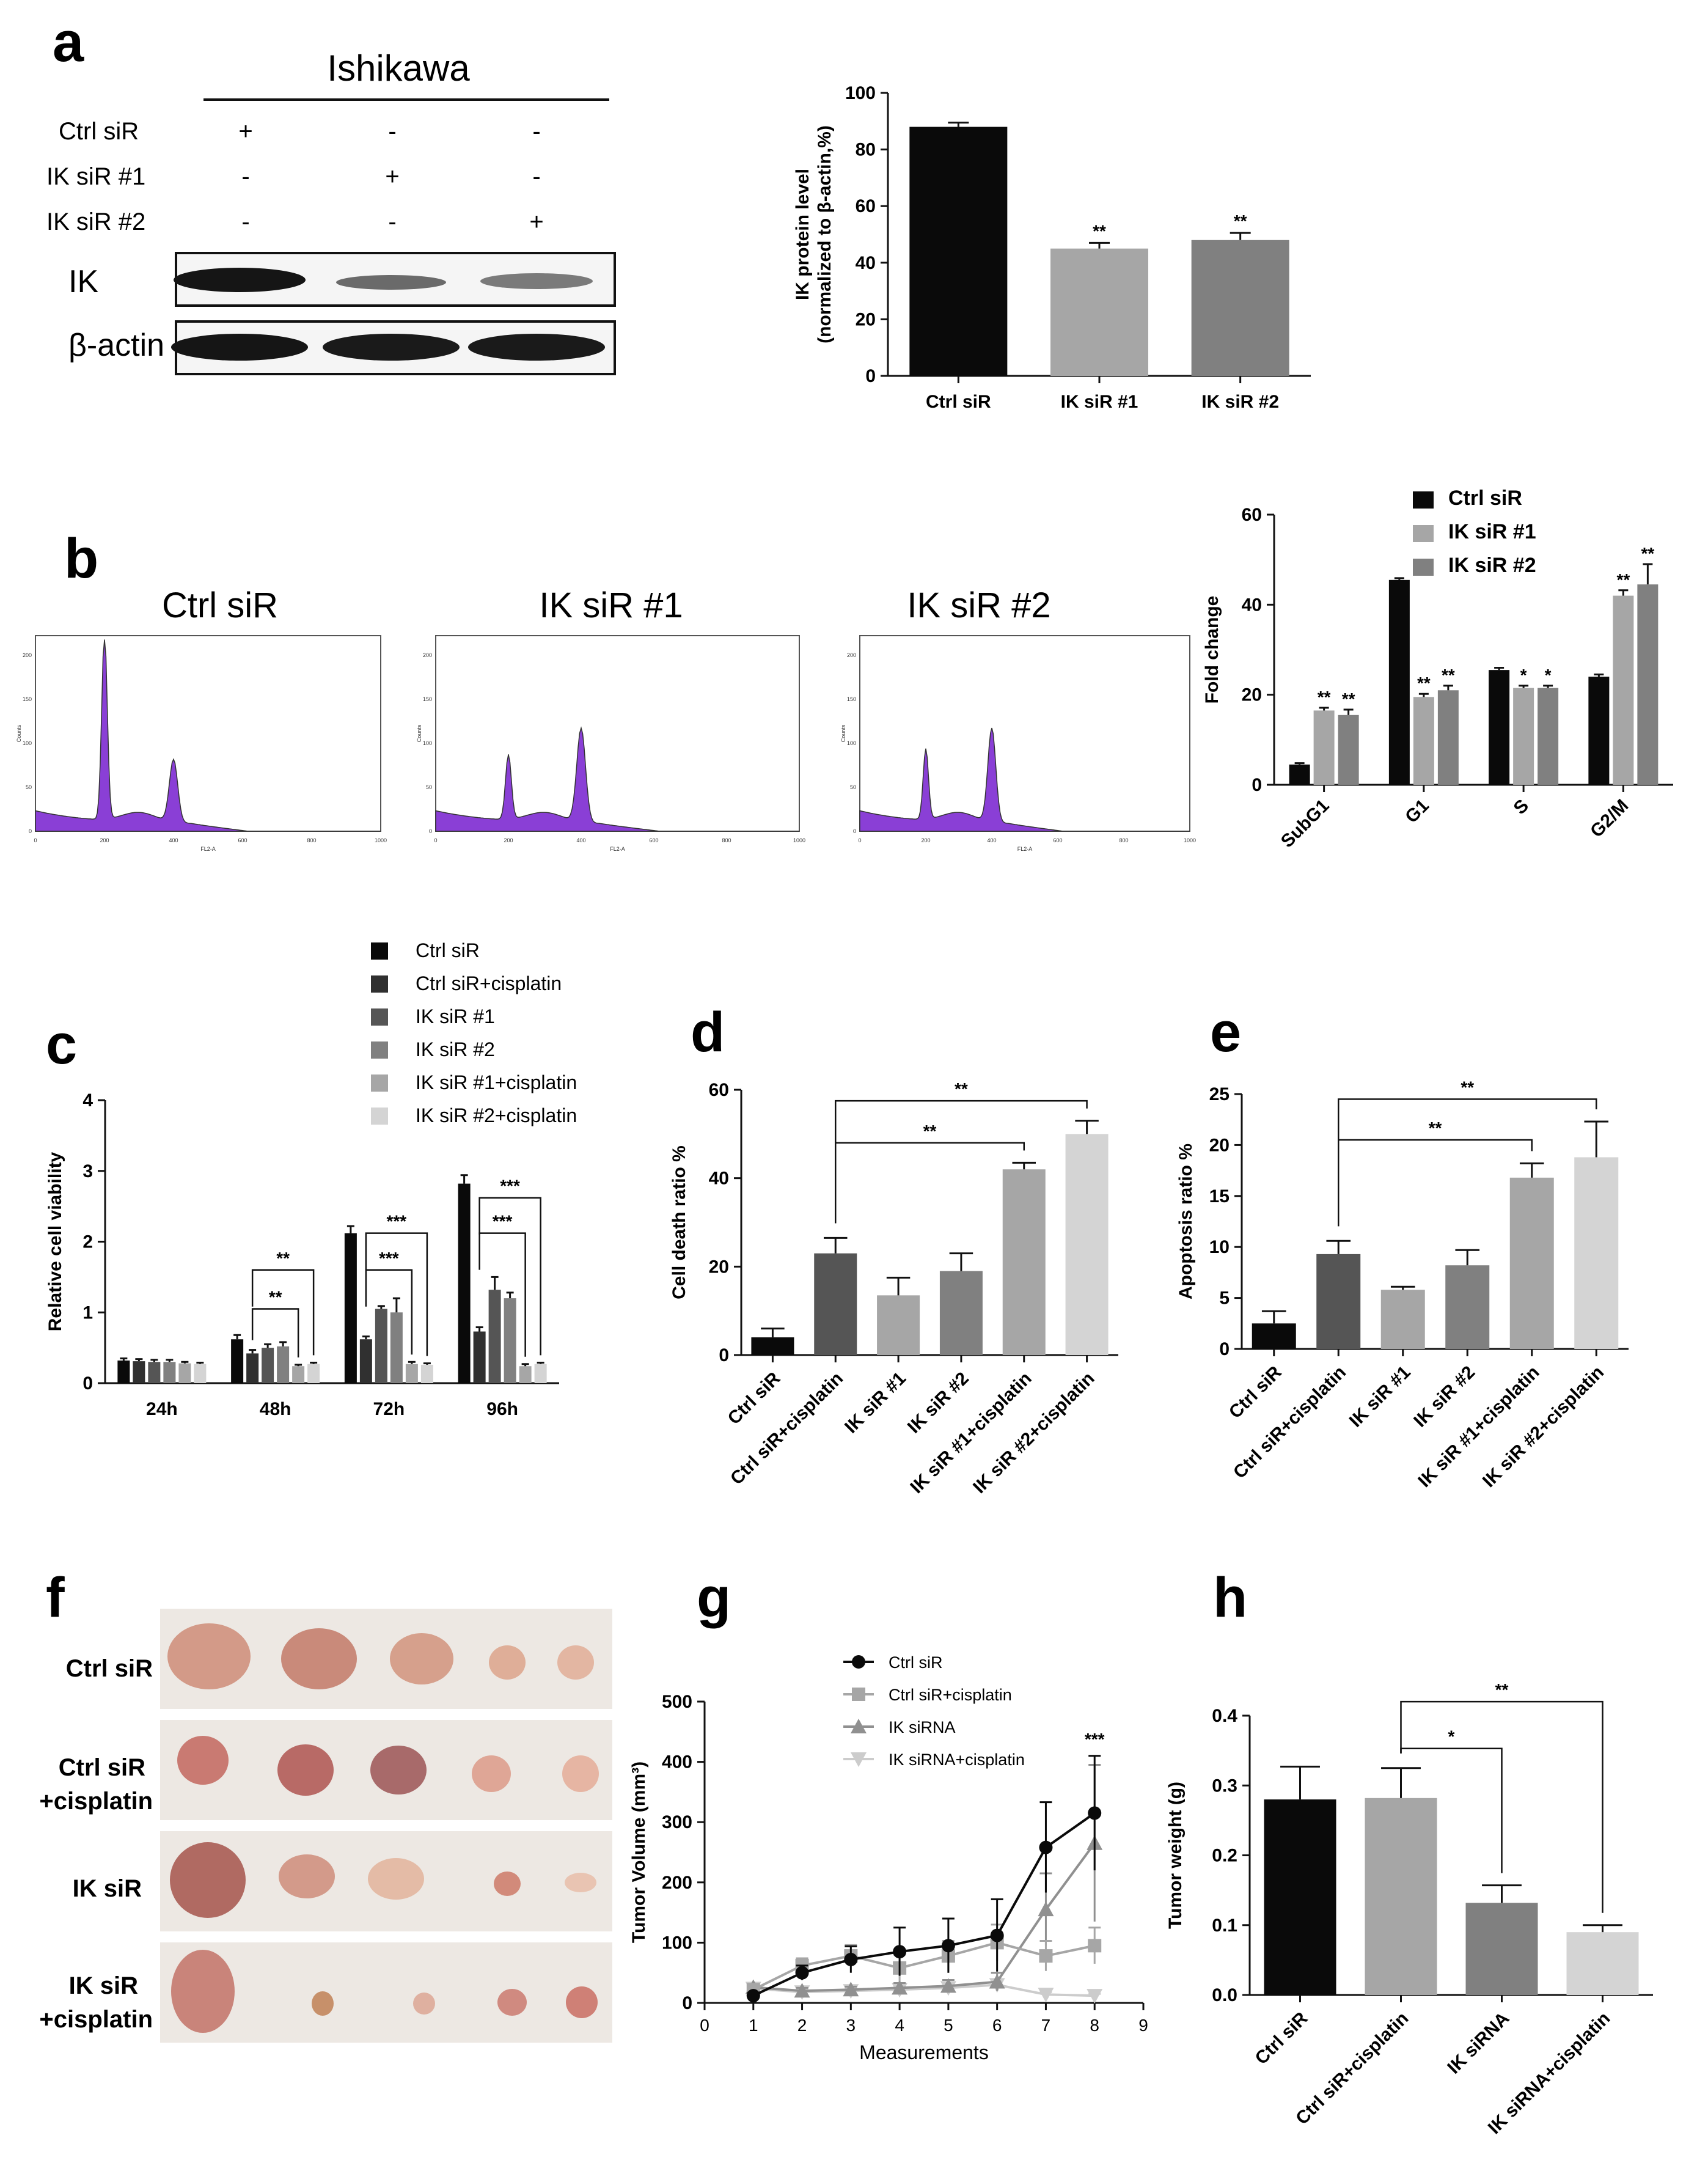  What do you see at coordinates (1252, 605) in the screenshot?
I see `b-y-tick-label: 40` at bounding box center [1252, 605].